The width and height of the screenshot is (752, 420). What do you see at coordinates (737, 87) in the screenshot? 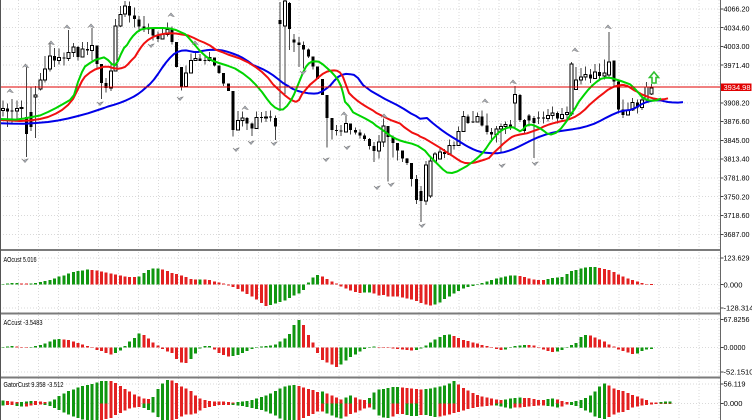
I see `svg-text: 3934.98` at bounding box center [737, 87].